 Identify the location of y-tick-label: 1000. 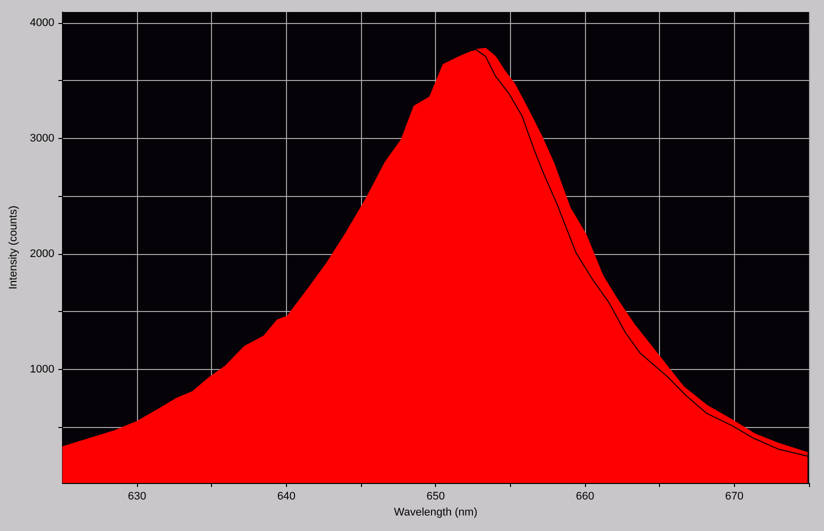
(42, 369).